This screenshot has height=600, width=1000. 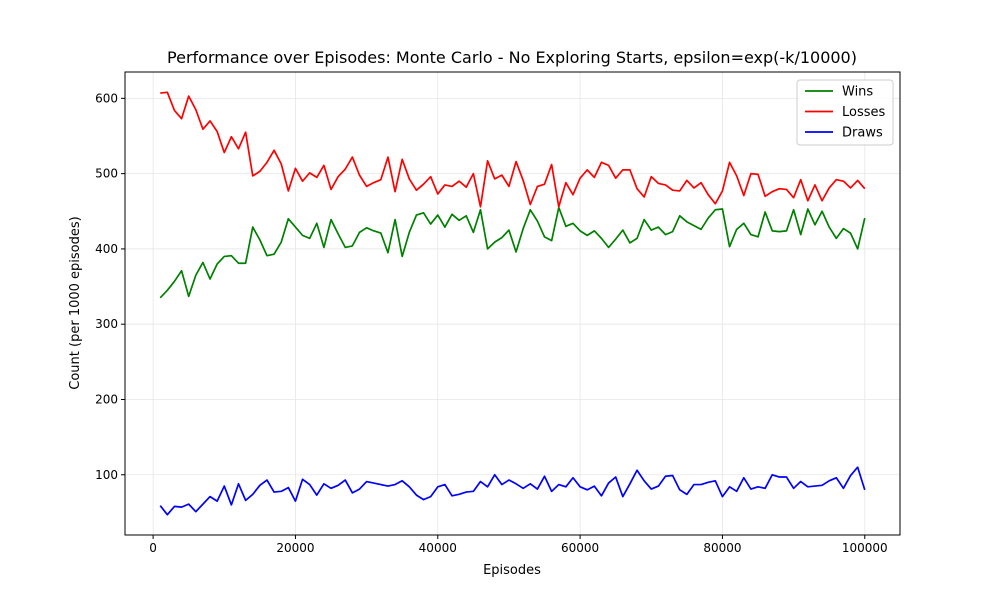 What do you see at coordinates (438, 548) in the screenshot?
I see `x-tick-label: 40000` at bounding box center [438, 548].